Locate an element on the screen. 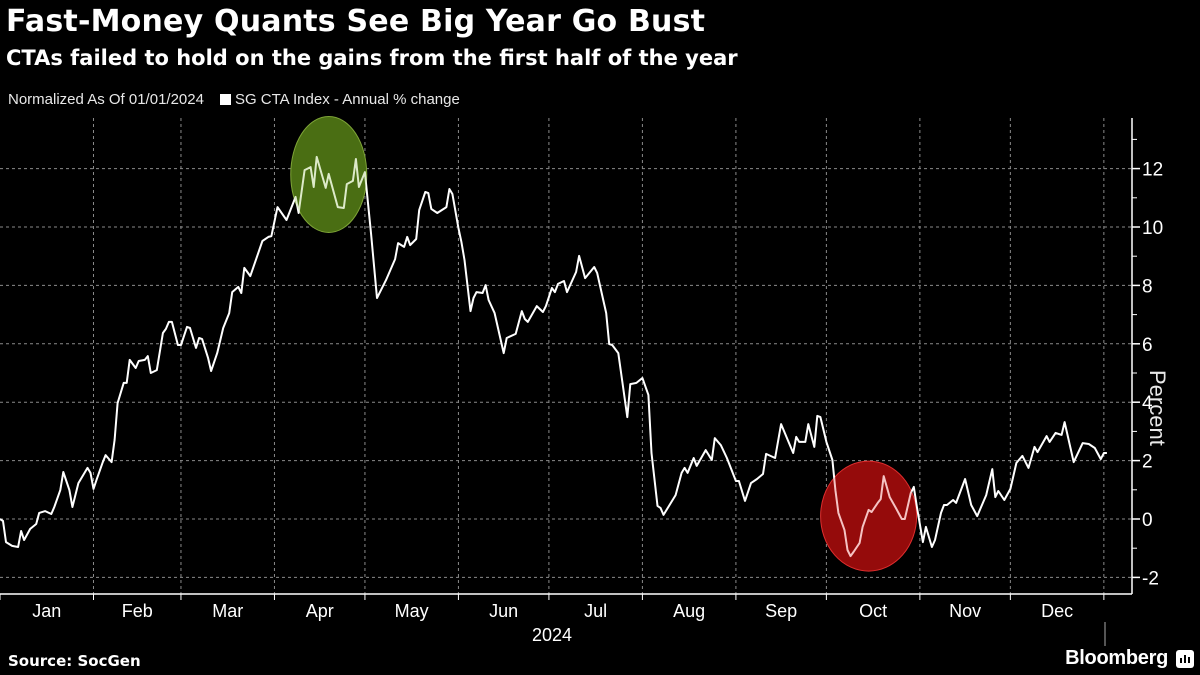 The height and width of the screenshot is (675, 1200). x-axis-year-label: 2024 is located at coordinates (552, 635).